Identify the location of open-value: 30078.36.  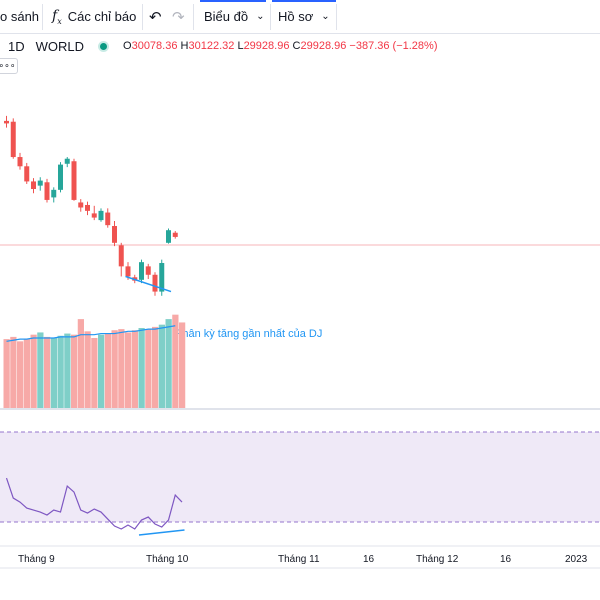
(154, 46).